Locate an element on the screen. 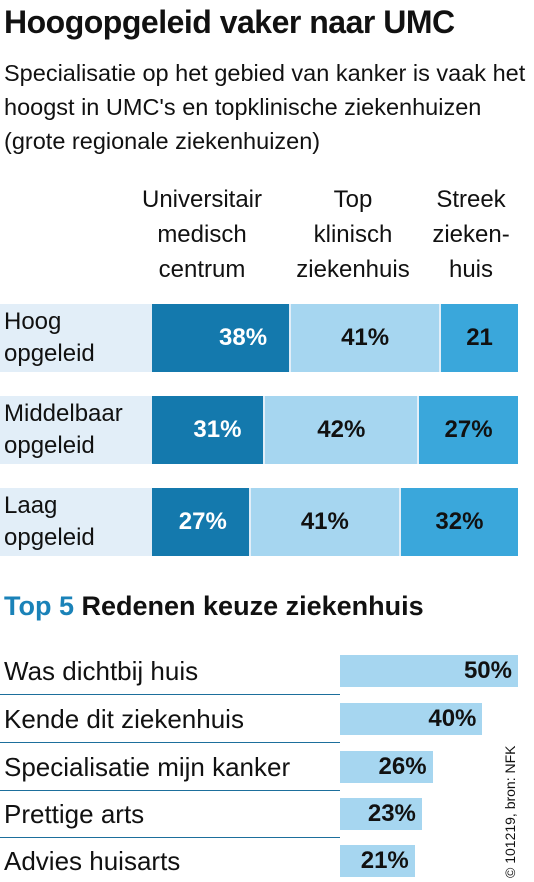  reason-value: 50% is located at coordinates (487, 670).